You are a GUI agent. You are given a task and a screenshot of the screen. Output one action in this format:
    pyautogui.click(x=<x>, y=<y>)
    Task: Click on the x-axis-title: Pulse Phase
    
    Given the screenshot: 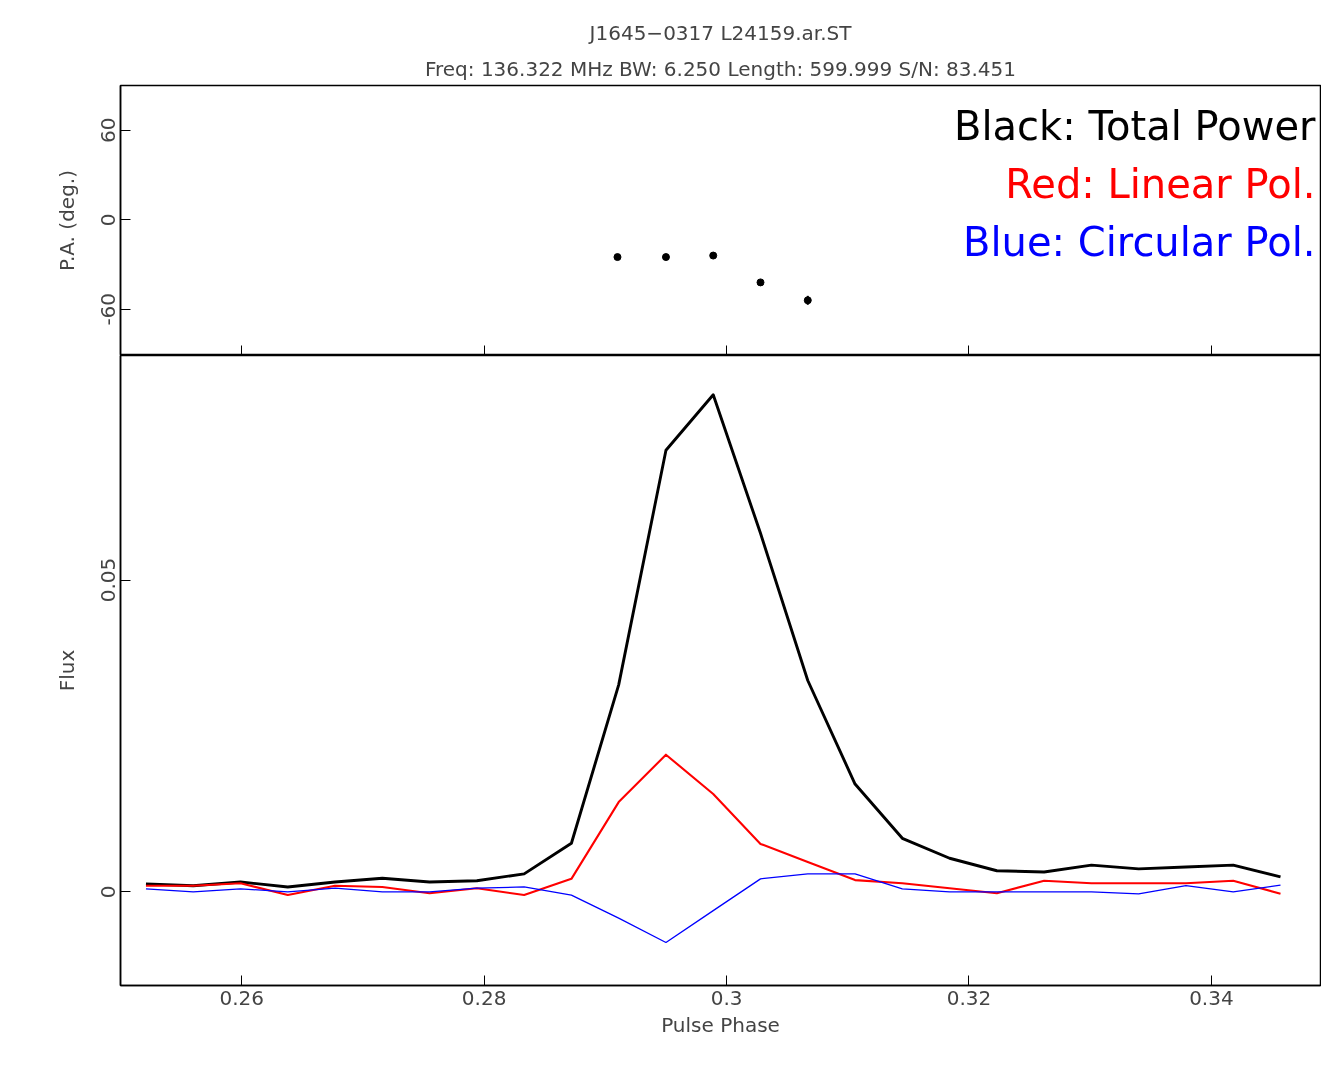 What is the action you would take?
    pyautogui.click(x=720, y=1024)
    